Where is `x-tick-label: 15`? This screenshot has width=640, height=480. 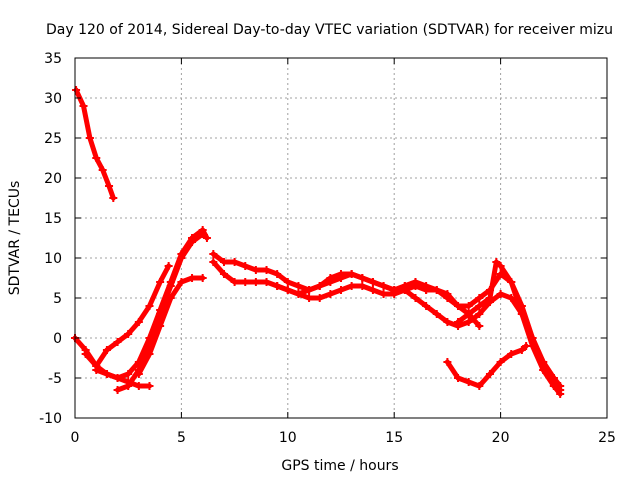 x-tick-label: 15 is located at coordinates (394, 438).